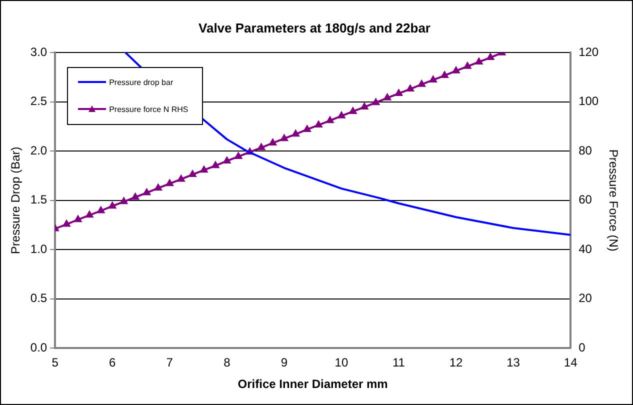 The width and height of the screenshot is (633, 405). I want to click on y-tick-label: 2.0, so click(39, 150).